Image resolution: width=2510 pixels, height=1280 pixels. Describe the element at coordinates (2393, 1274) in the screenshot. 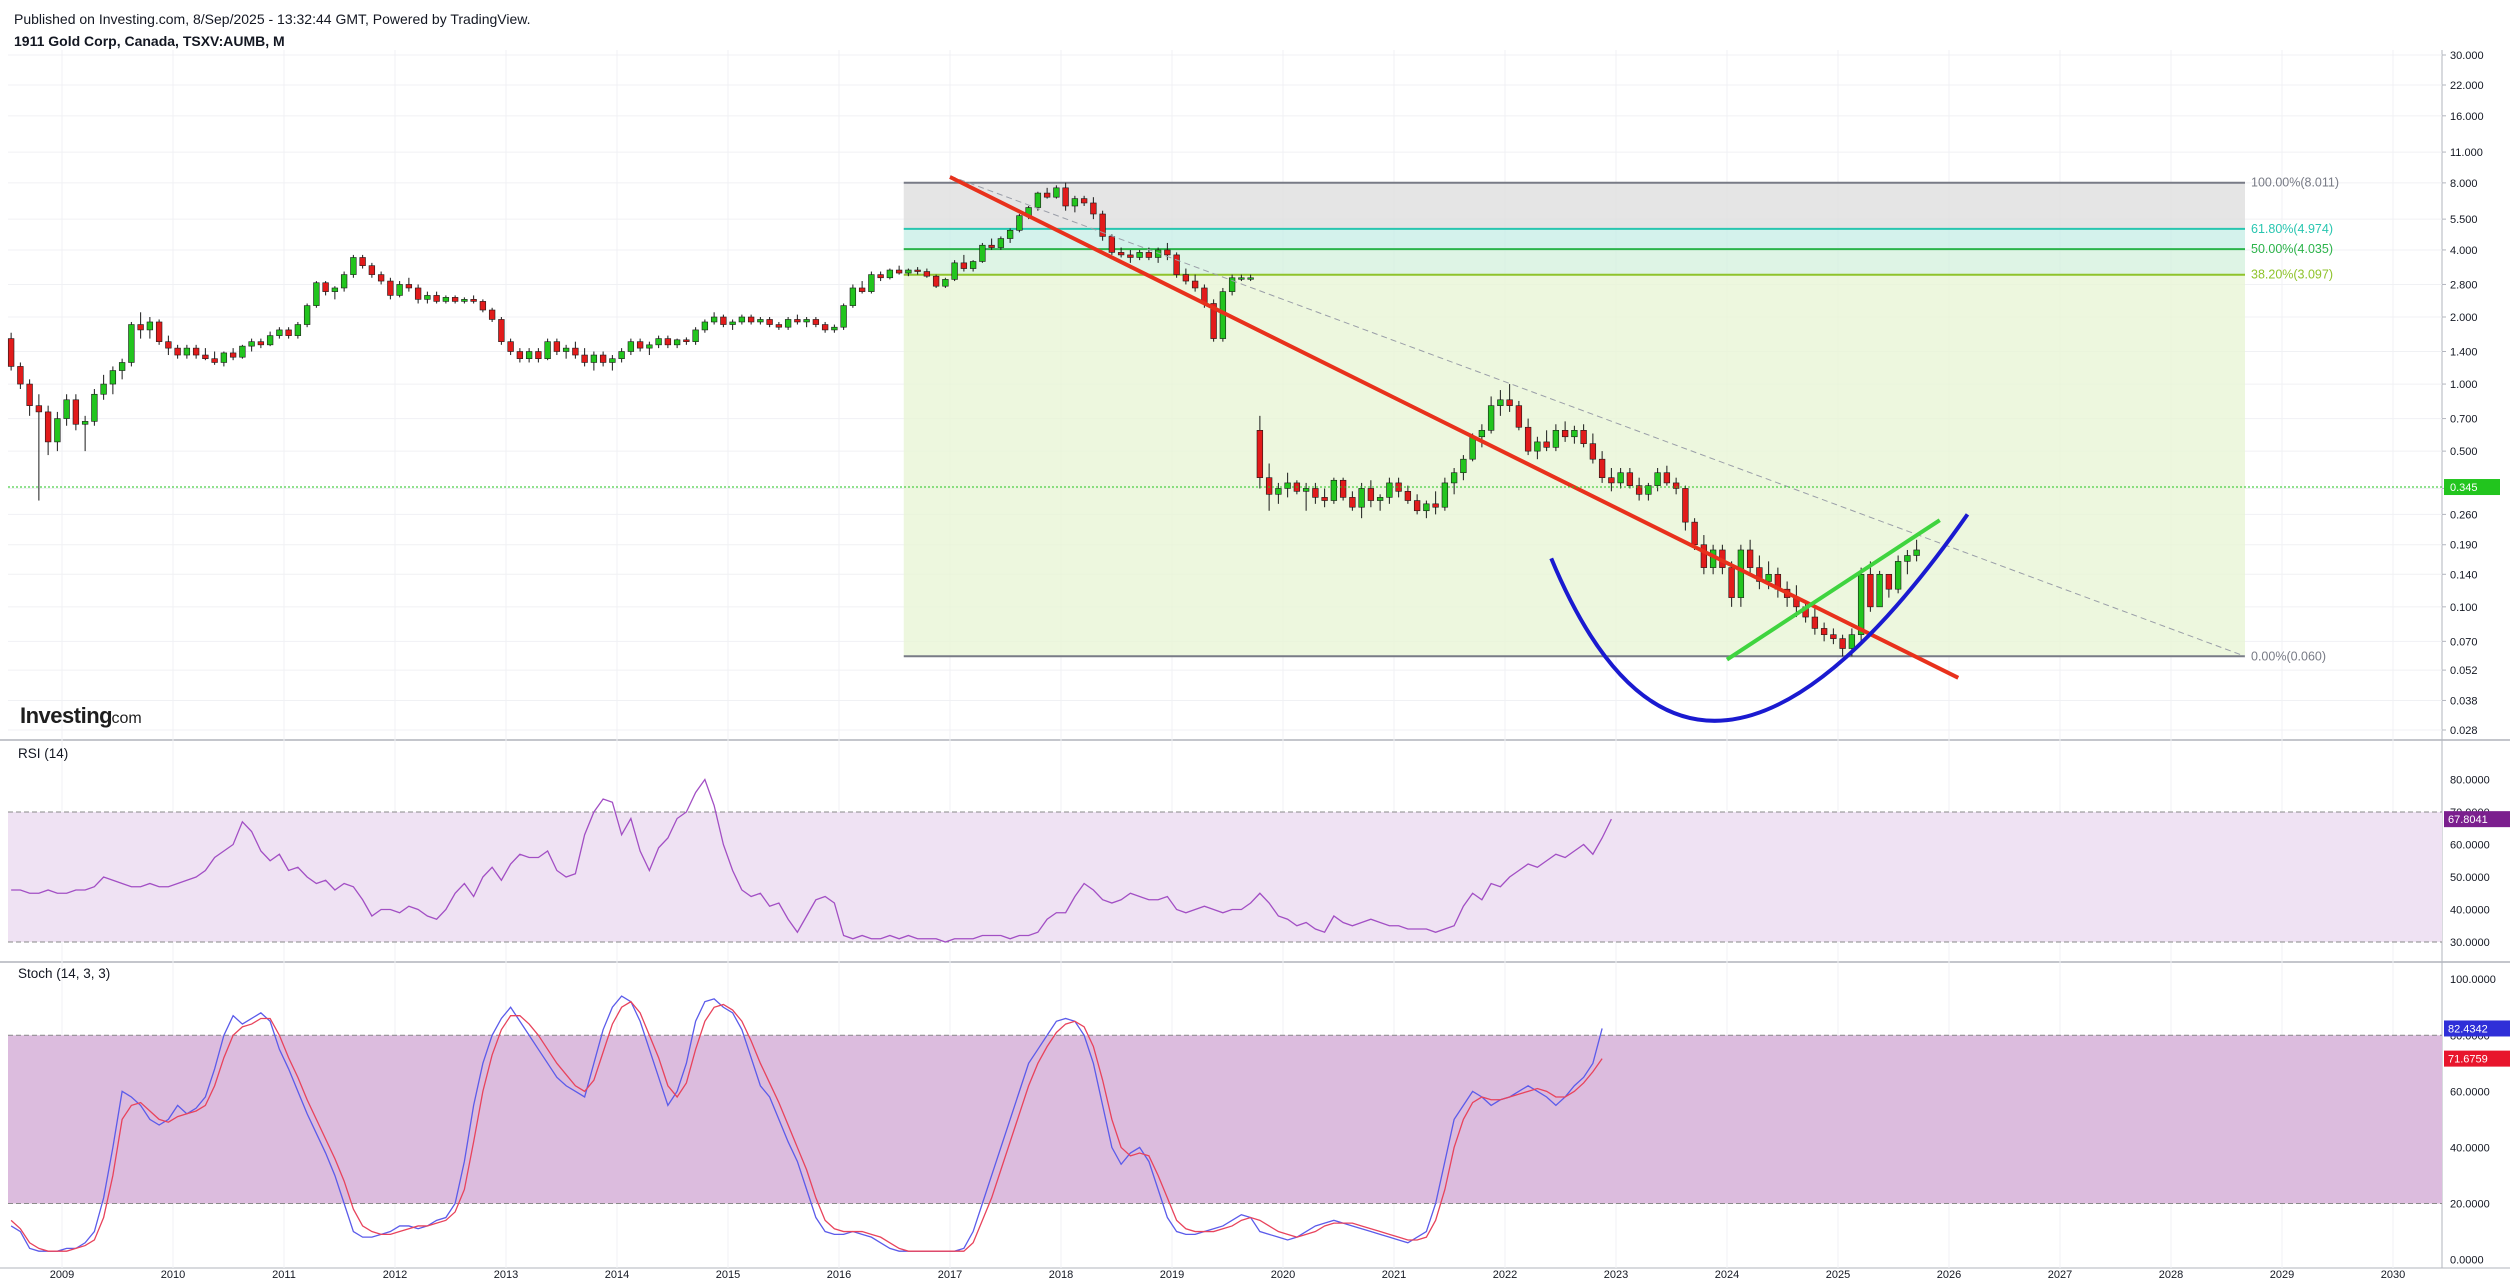

I see `x-tick-label: 2030` at that location.